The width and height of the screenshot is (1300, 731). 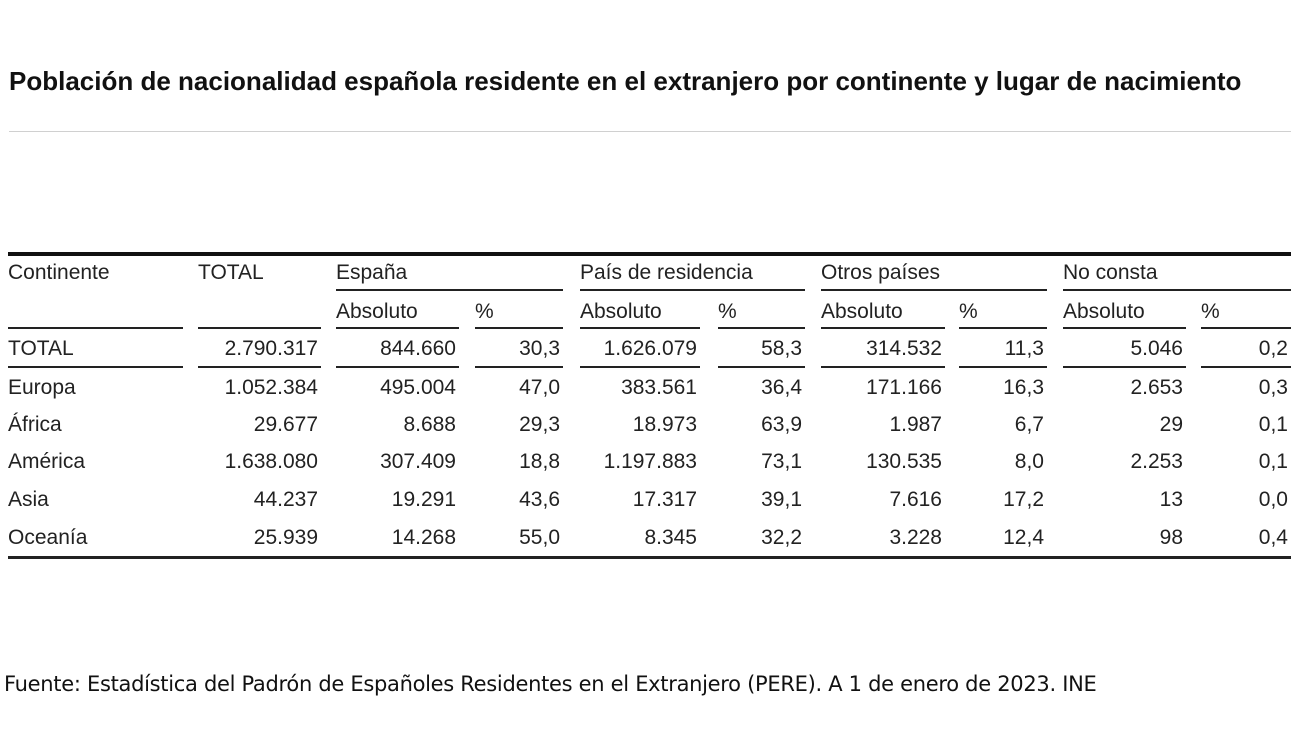 What do you see at coordinates (271, 461) in the screenshot?
I see `table-cell: 1.638.080` at bounding box center [271, 461].